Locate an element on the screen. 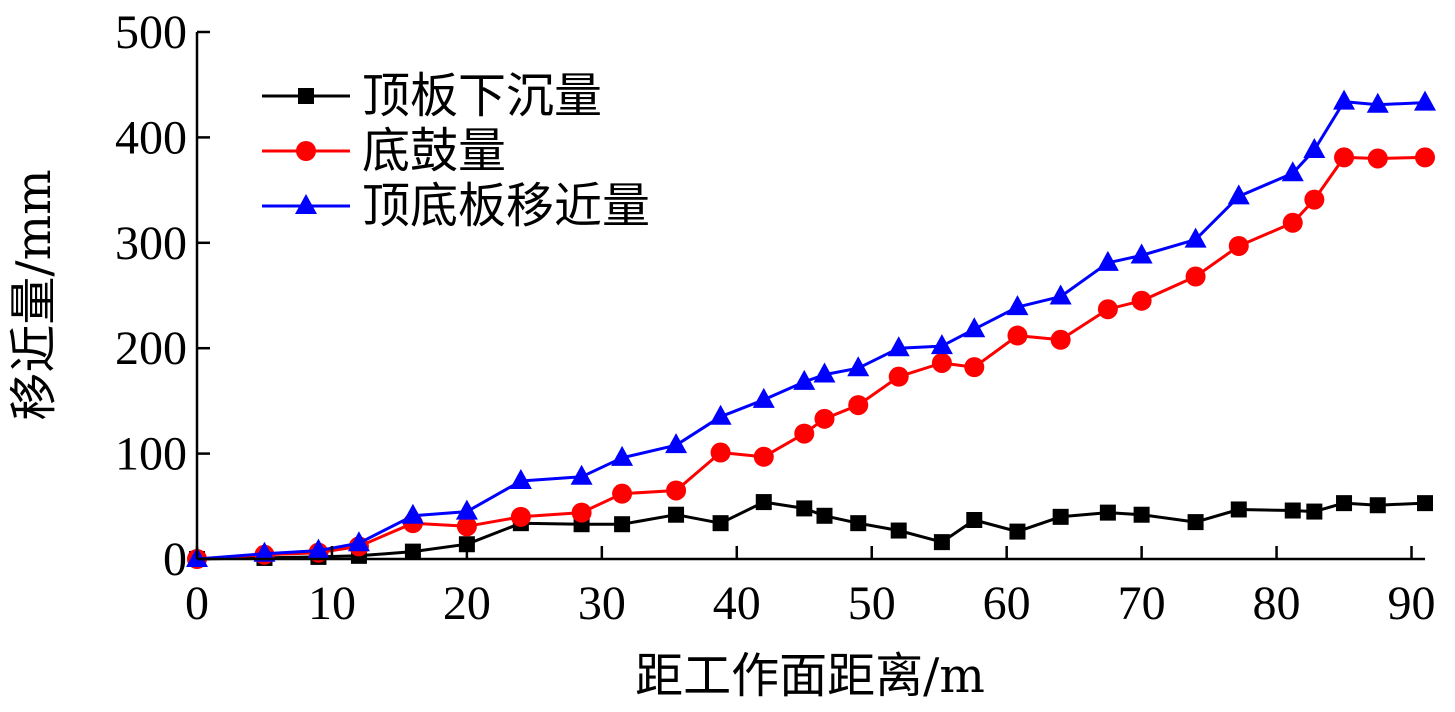  legend-entry: 底鼓量 is located at coordinates (384, 151).